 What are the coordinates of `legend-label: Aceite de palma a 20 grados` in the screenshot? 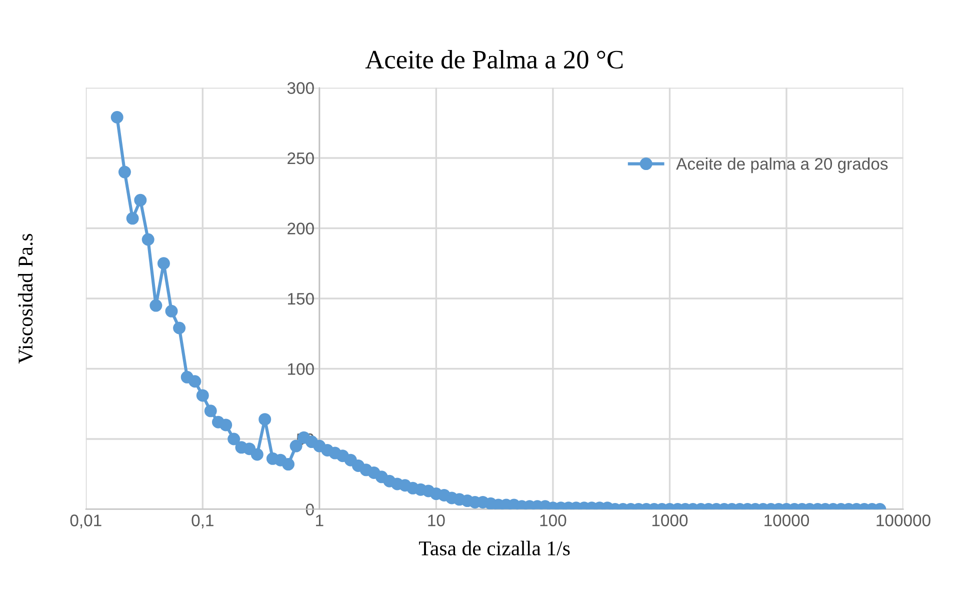 It's located at (782, 166).